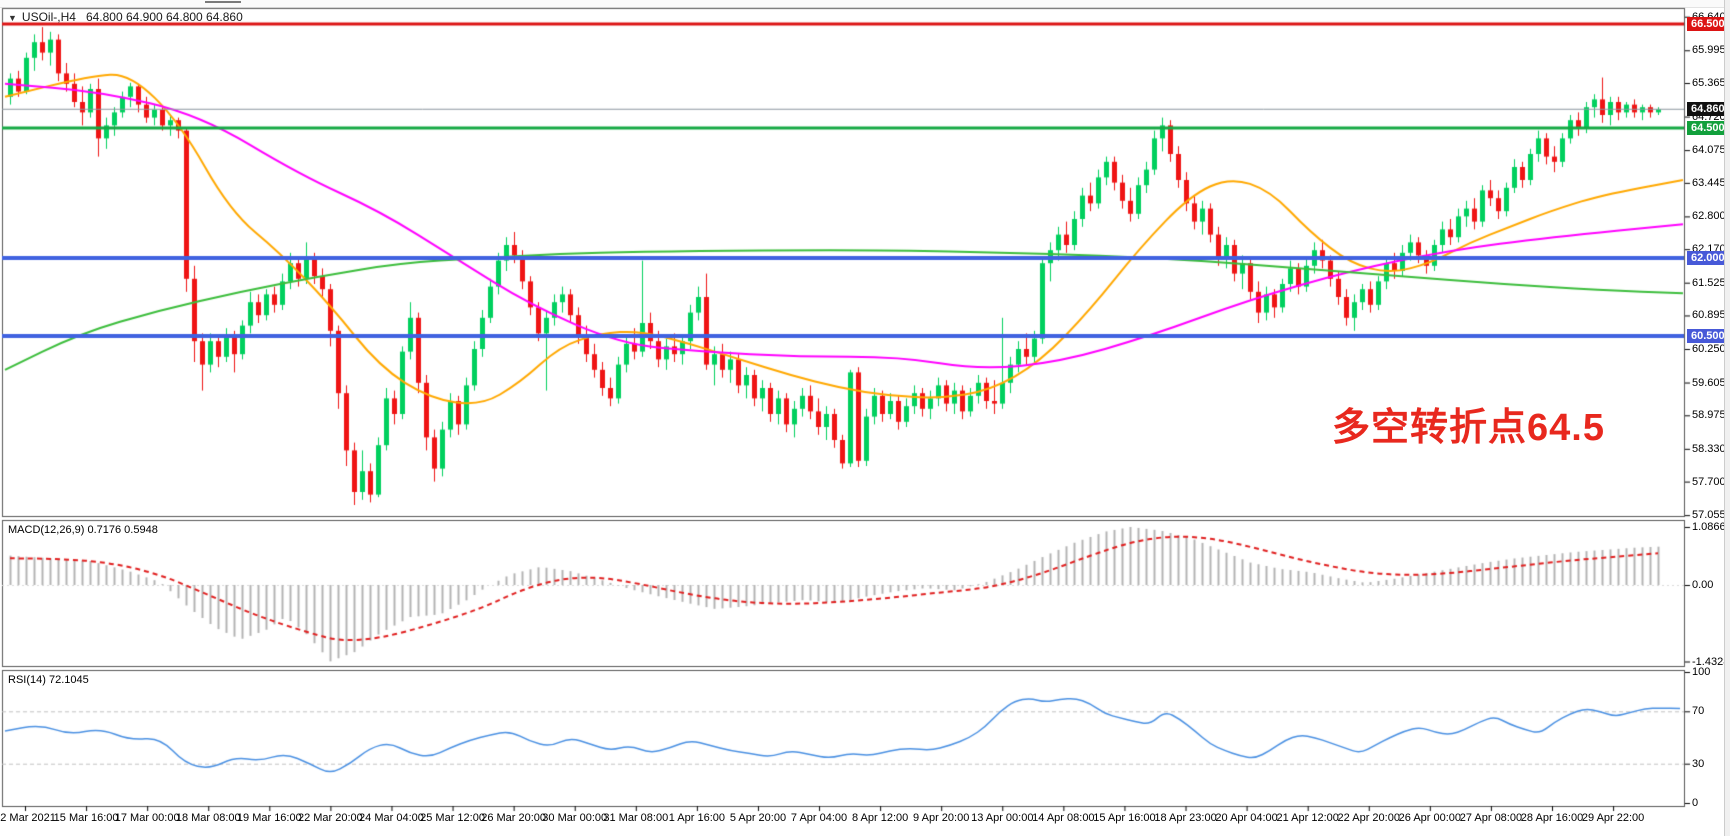  I want to click on date-axis-label: 8 Apr 12:00, so click(880, 818).